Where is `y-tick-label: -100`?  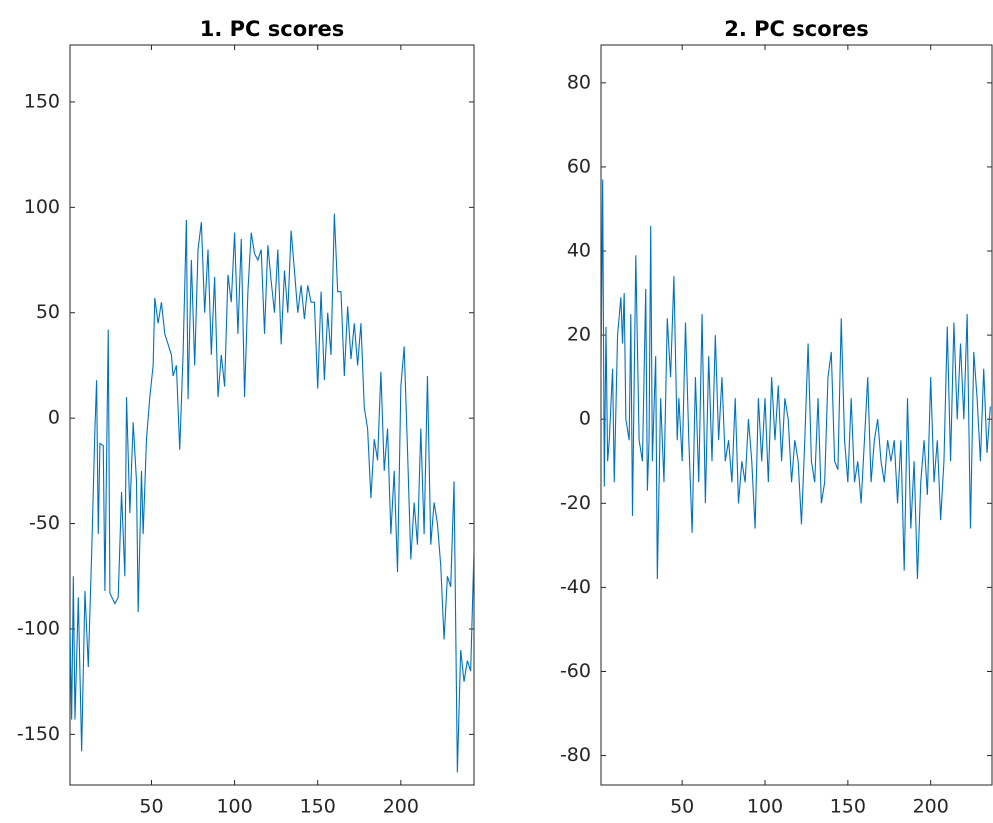 y-tick-label: -100 is located at coordinates (38, 628).